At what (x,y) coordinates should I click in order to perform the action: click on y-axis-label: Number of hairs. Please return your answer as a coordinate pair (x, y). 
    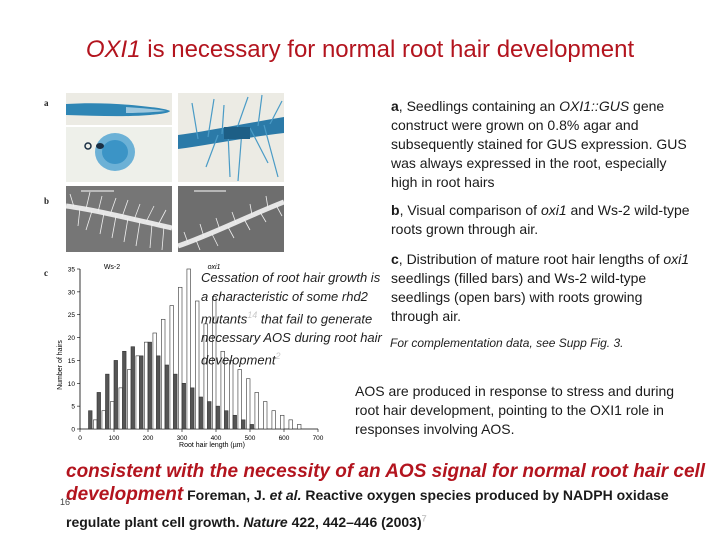
    Looking at the image, I should click on (60, 365).